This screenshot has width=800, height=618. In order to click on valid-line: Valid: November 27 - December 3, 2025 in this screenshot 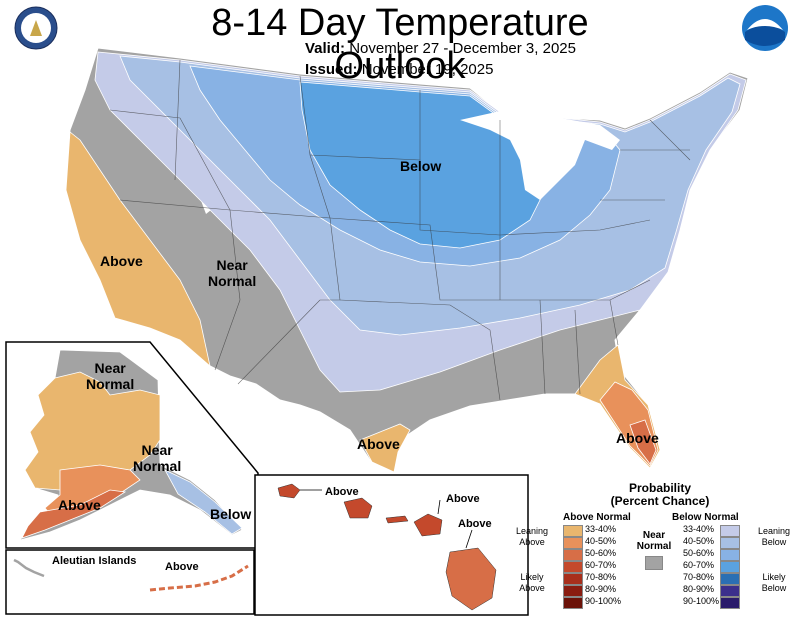, I will do `click(440, 48)`.